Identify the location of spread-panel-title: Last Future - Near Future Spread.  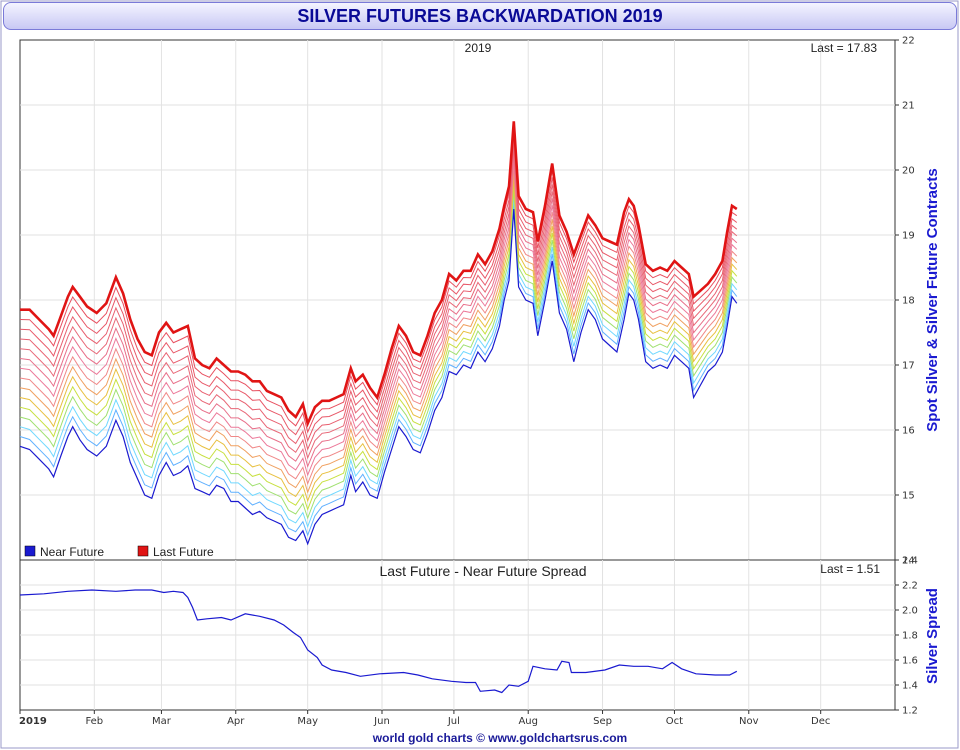
(483, 571).